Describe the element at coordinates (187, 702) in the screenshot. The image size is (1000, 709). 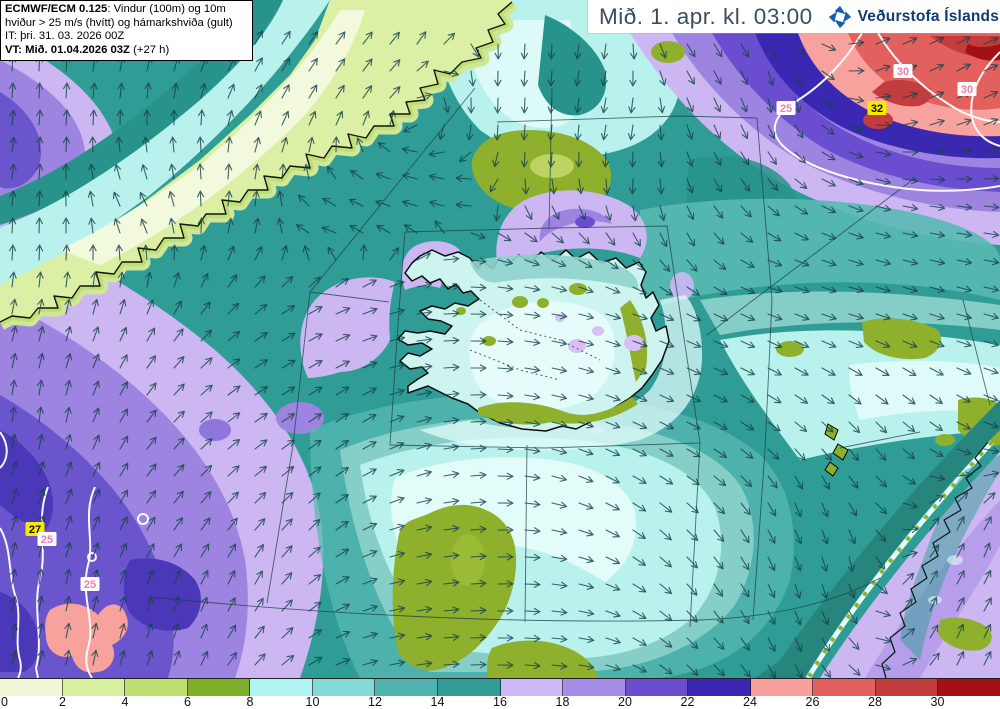
I see `legend-tick: 6` at that location.